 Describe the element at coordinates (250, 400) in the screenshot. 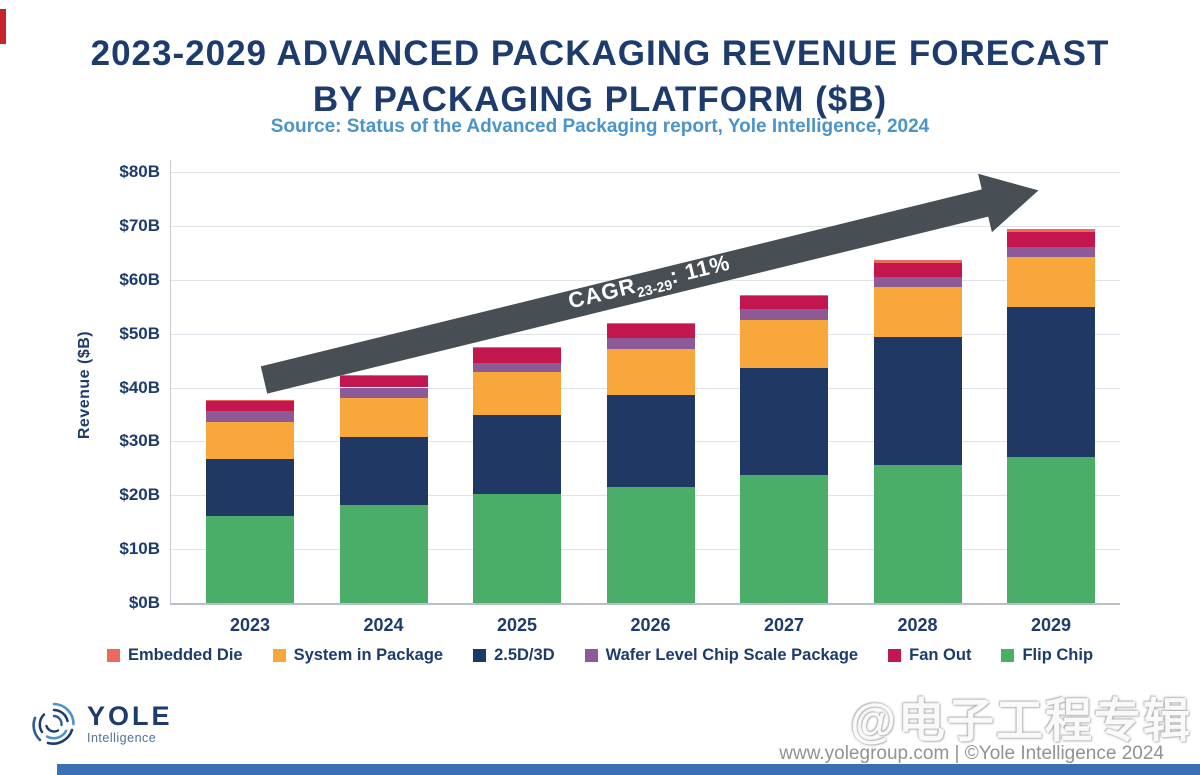

I see `bar-segment-embedded-die-2023` at that location.